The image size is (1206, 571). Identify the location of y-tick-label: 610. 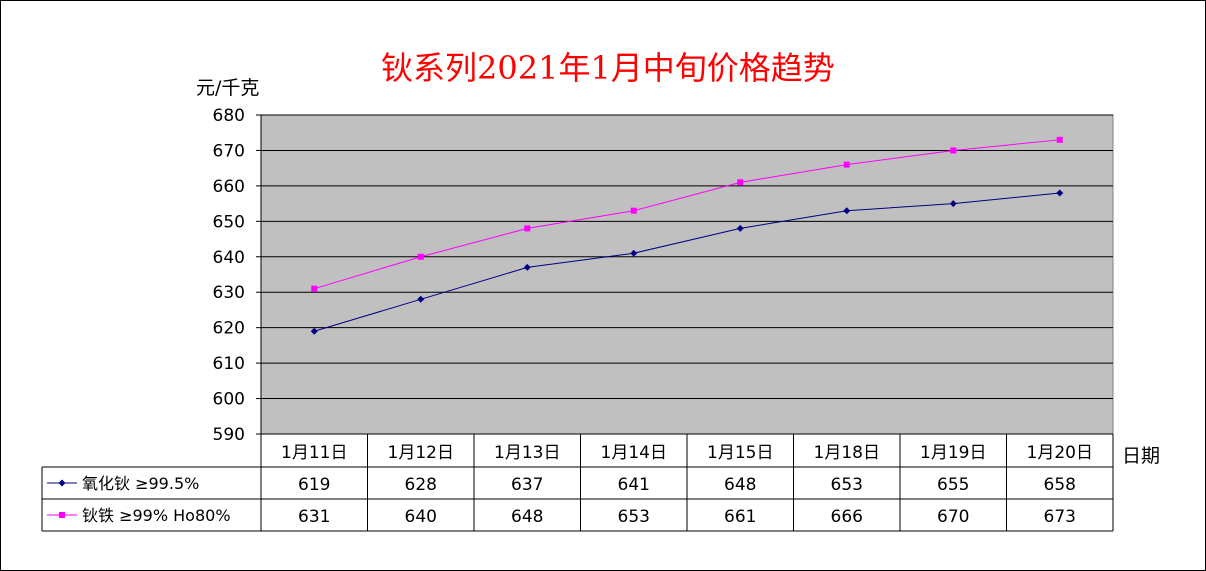
(229, 364).